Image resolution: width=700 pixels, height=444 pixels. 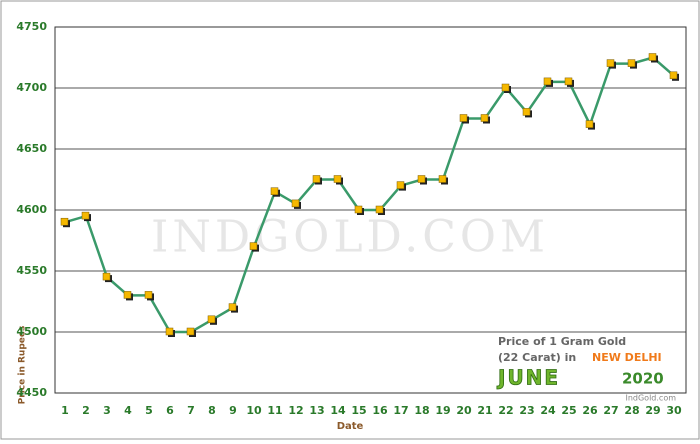 I want to click on x-tick-label: 21, so click(x=484, y=410).